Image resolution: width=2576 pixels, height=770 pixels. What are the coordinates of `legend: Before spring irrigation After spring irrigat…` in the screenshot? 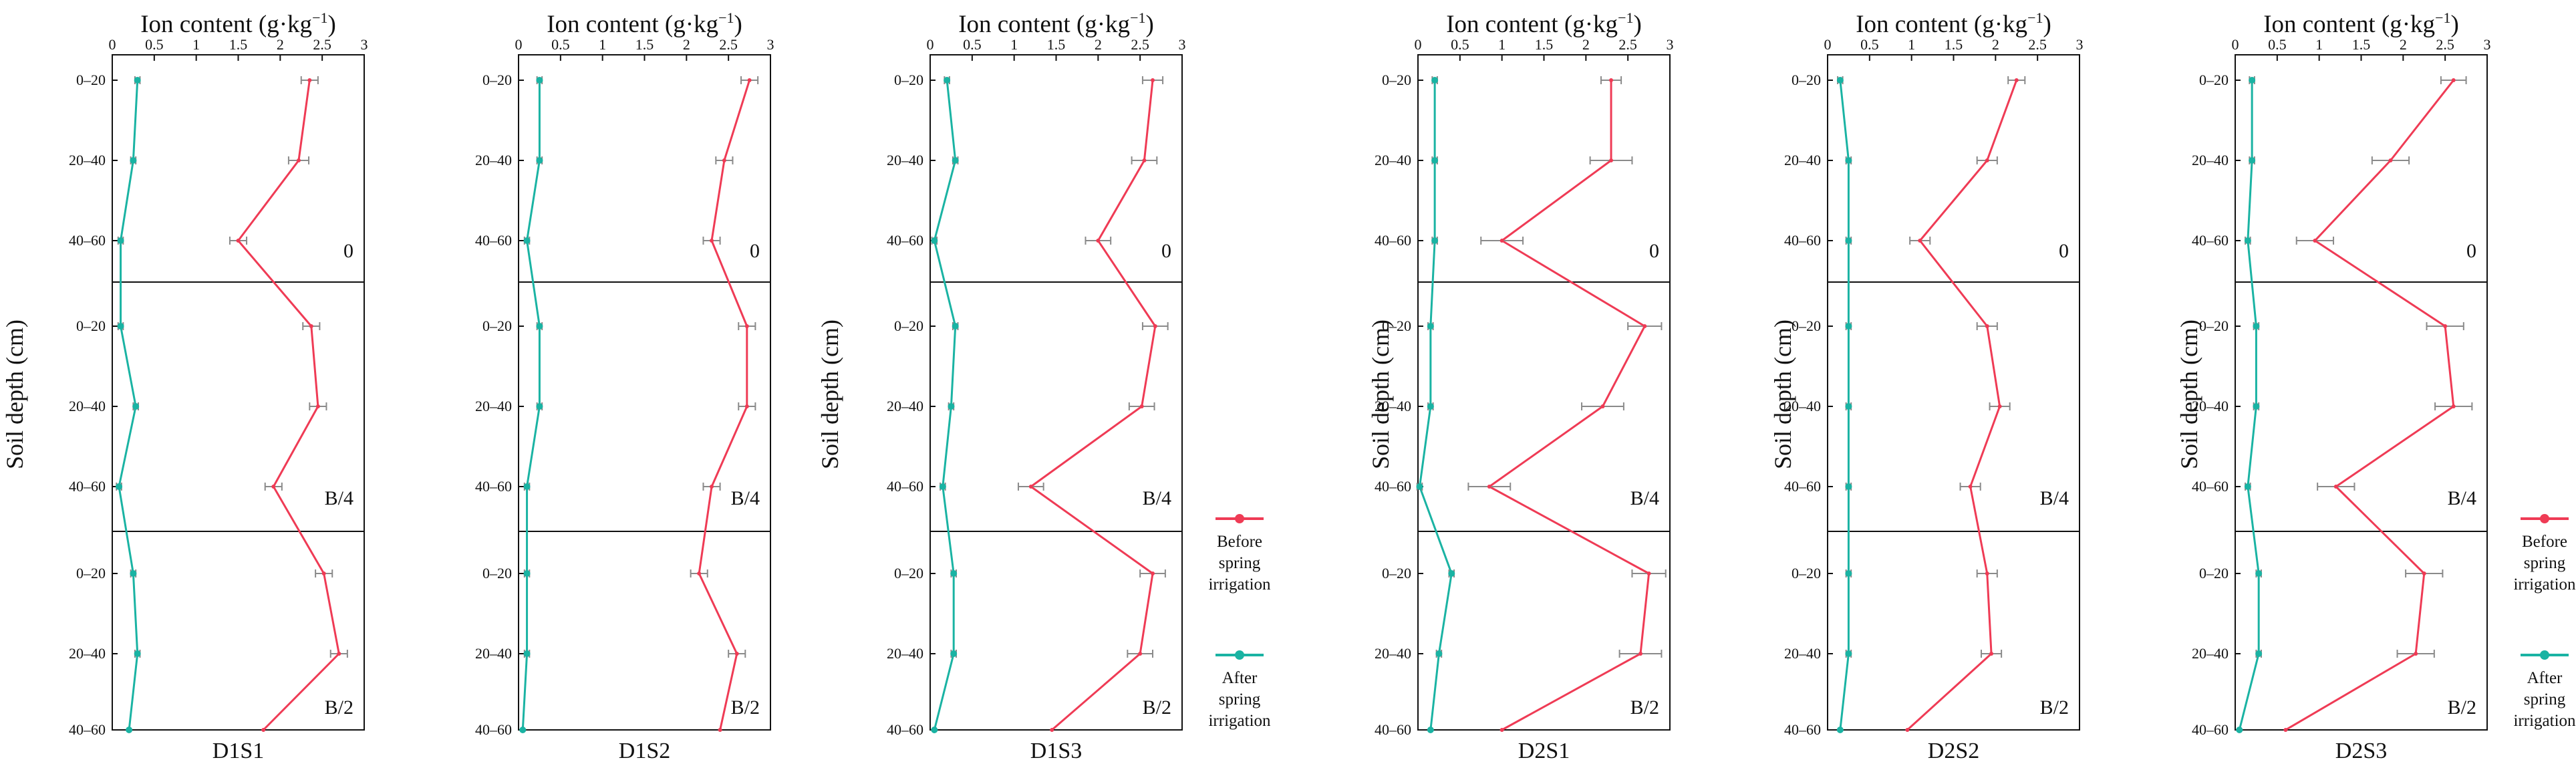 It's located at (1892, 622).